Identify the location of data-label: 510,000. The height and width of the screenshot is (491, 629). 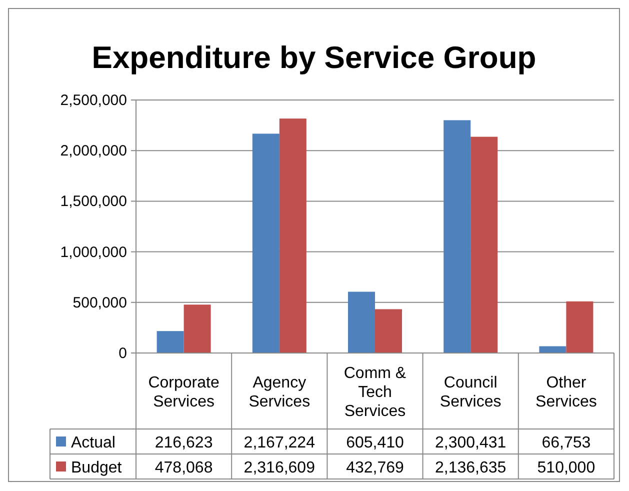
(566, 468).